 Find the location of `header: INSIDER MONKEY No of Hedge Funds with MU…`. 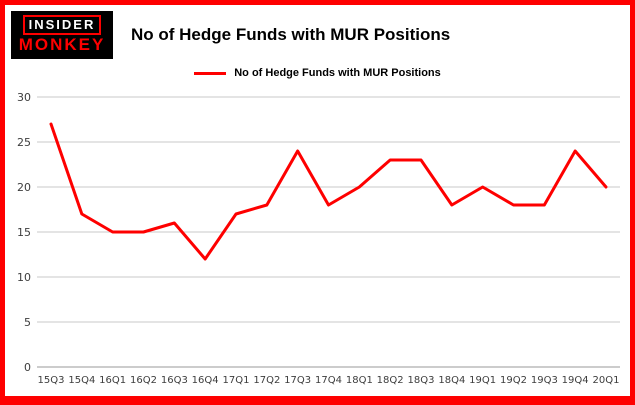

header: INSIDER MONKEY No of Hedge Funds with MU… is located at coordinates (317, 33).